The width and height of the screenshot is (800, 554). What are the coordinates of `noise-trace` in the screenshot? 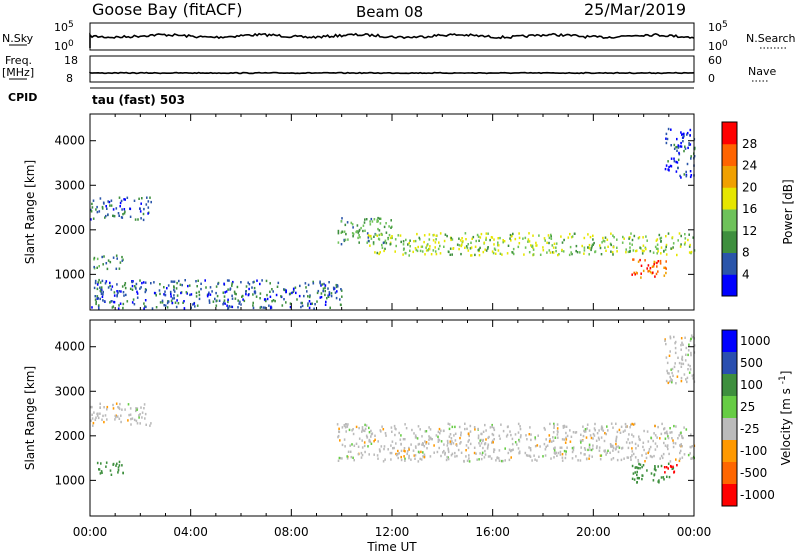 It's located at (392, 40).